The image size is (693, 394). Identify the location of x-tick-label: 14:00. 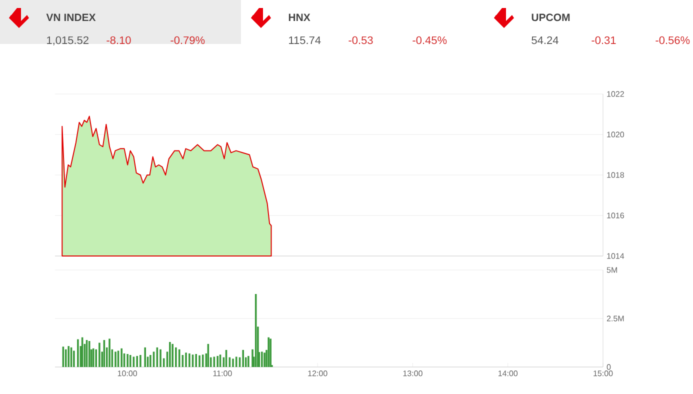
(508, 373).